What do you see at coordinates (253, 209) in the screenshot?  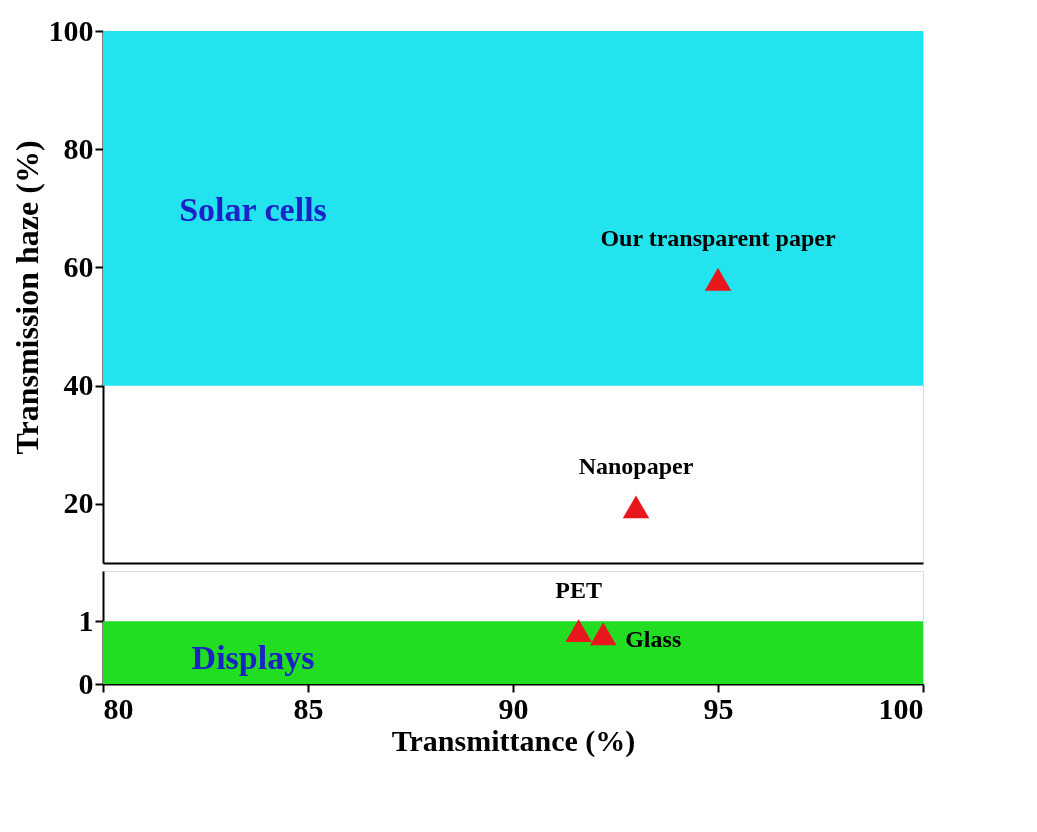 I see `annotation: Solar cells` at bounding box center [253, 209].